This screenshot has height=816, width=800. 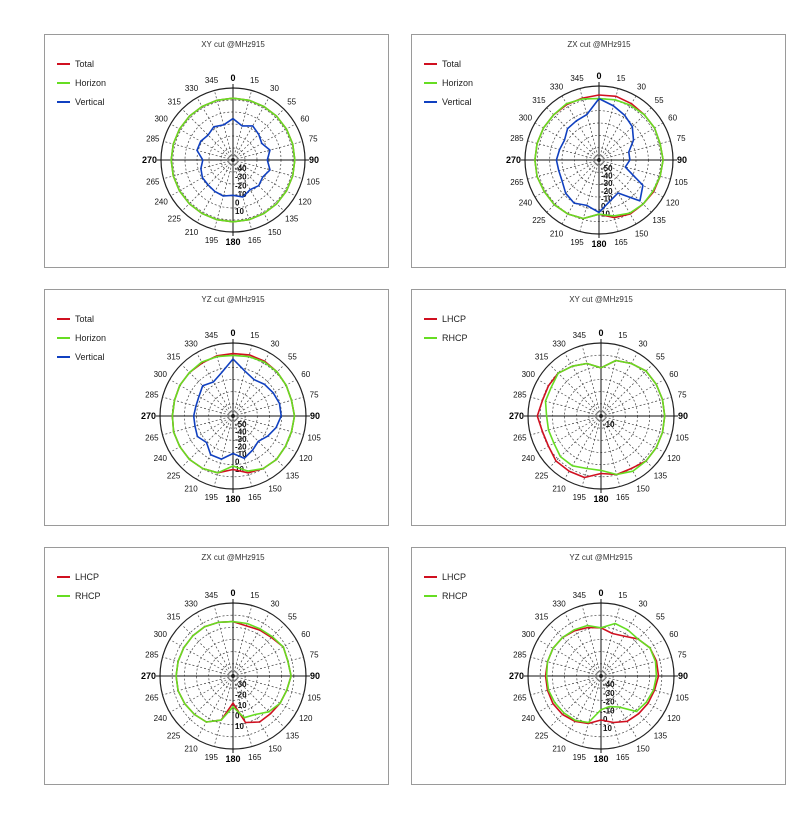 I want to click on angle-tick-label: 150, so click(x=275, y=749).